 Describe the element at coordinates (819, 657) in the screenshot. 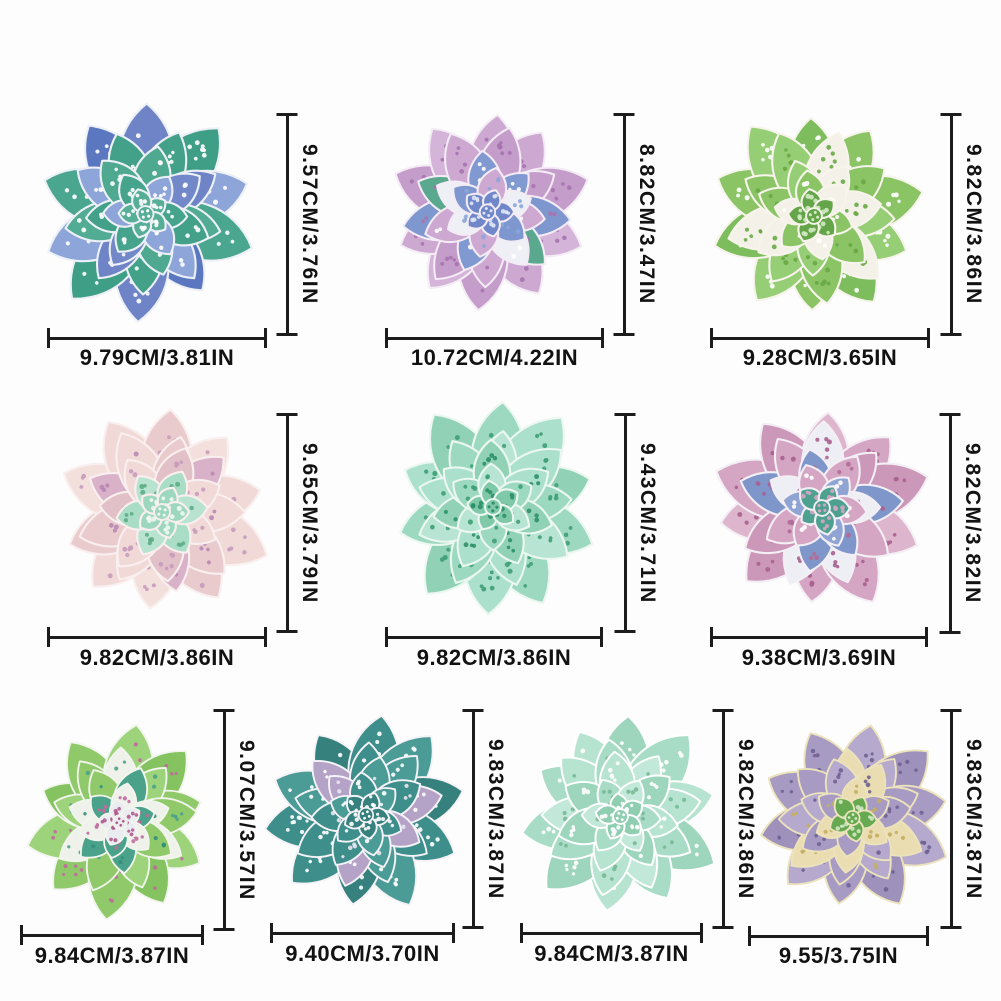

I see `width-label: 9.38CM/3.69IN` at that location.